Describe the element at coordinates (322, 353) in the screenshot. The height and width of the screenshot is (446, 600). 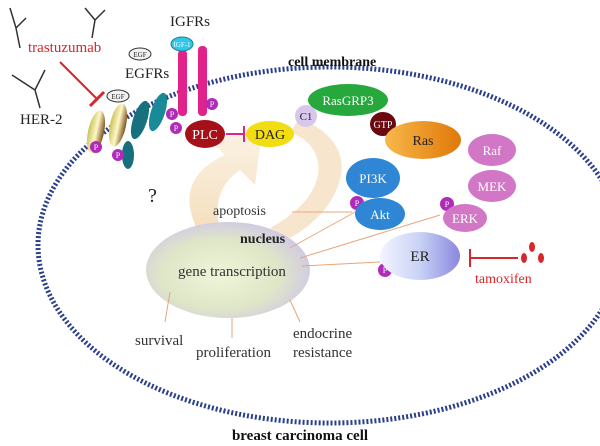
I see `resistance-label: resistance` at that location.